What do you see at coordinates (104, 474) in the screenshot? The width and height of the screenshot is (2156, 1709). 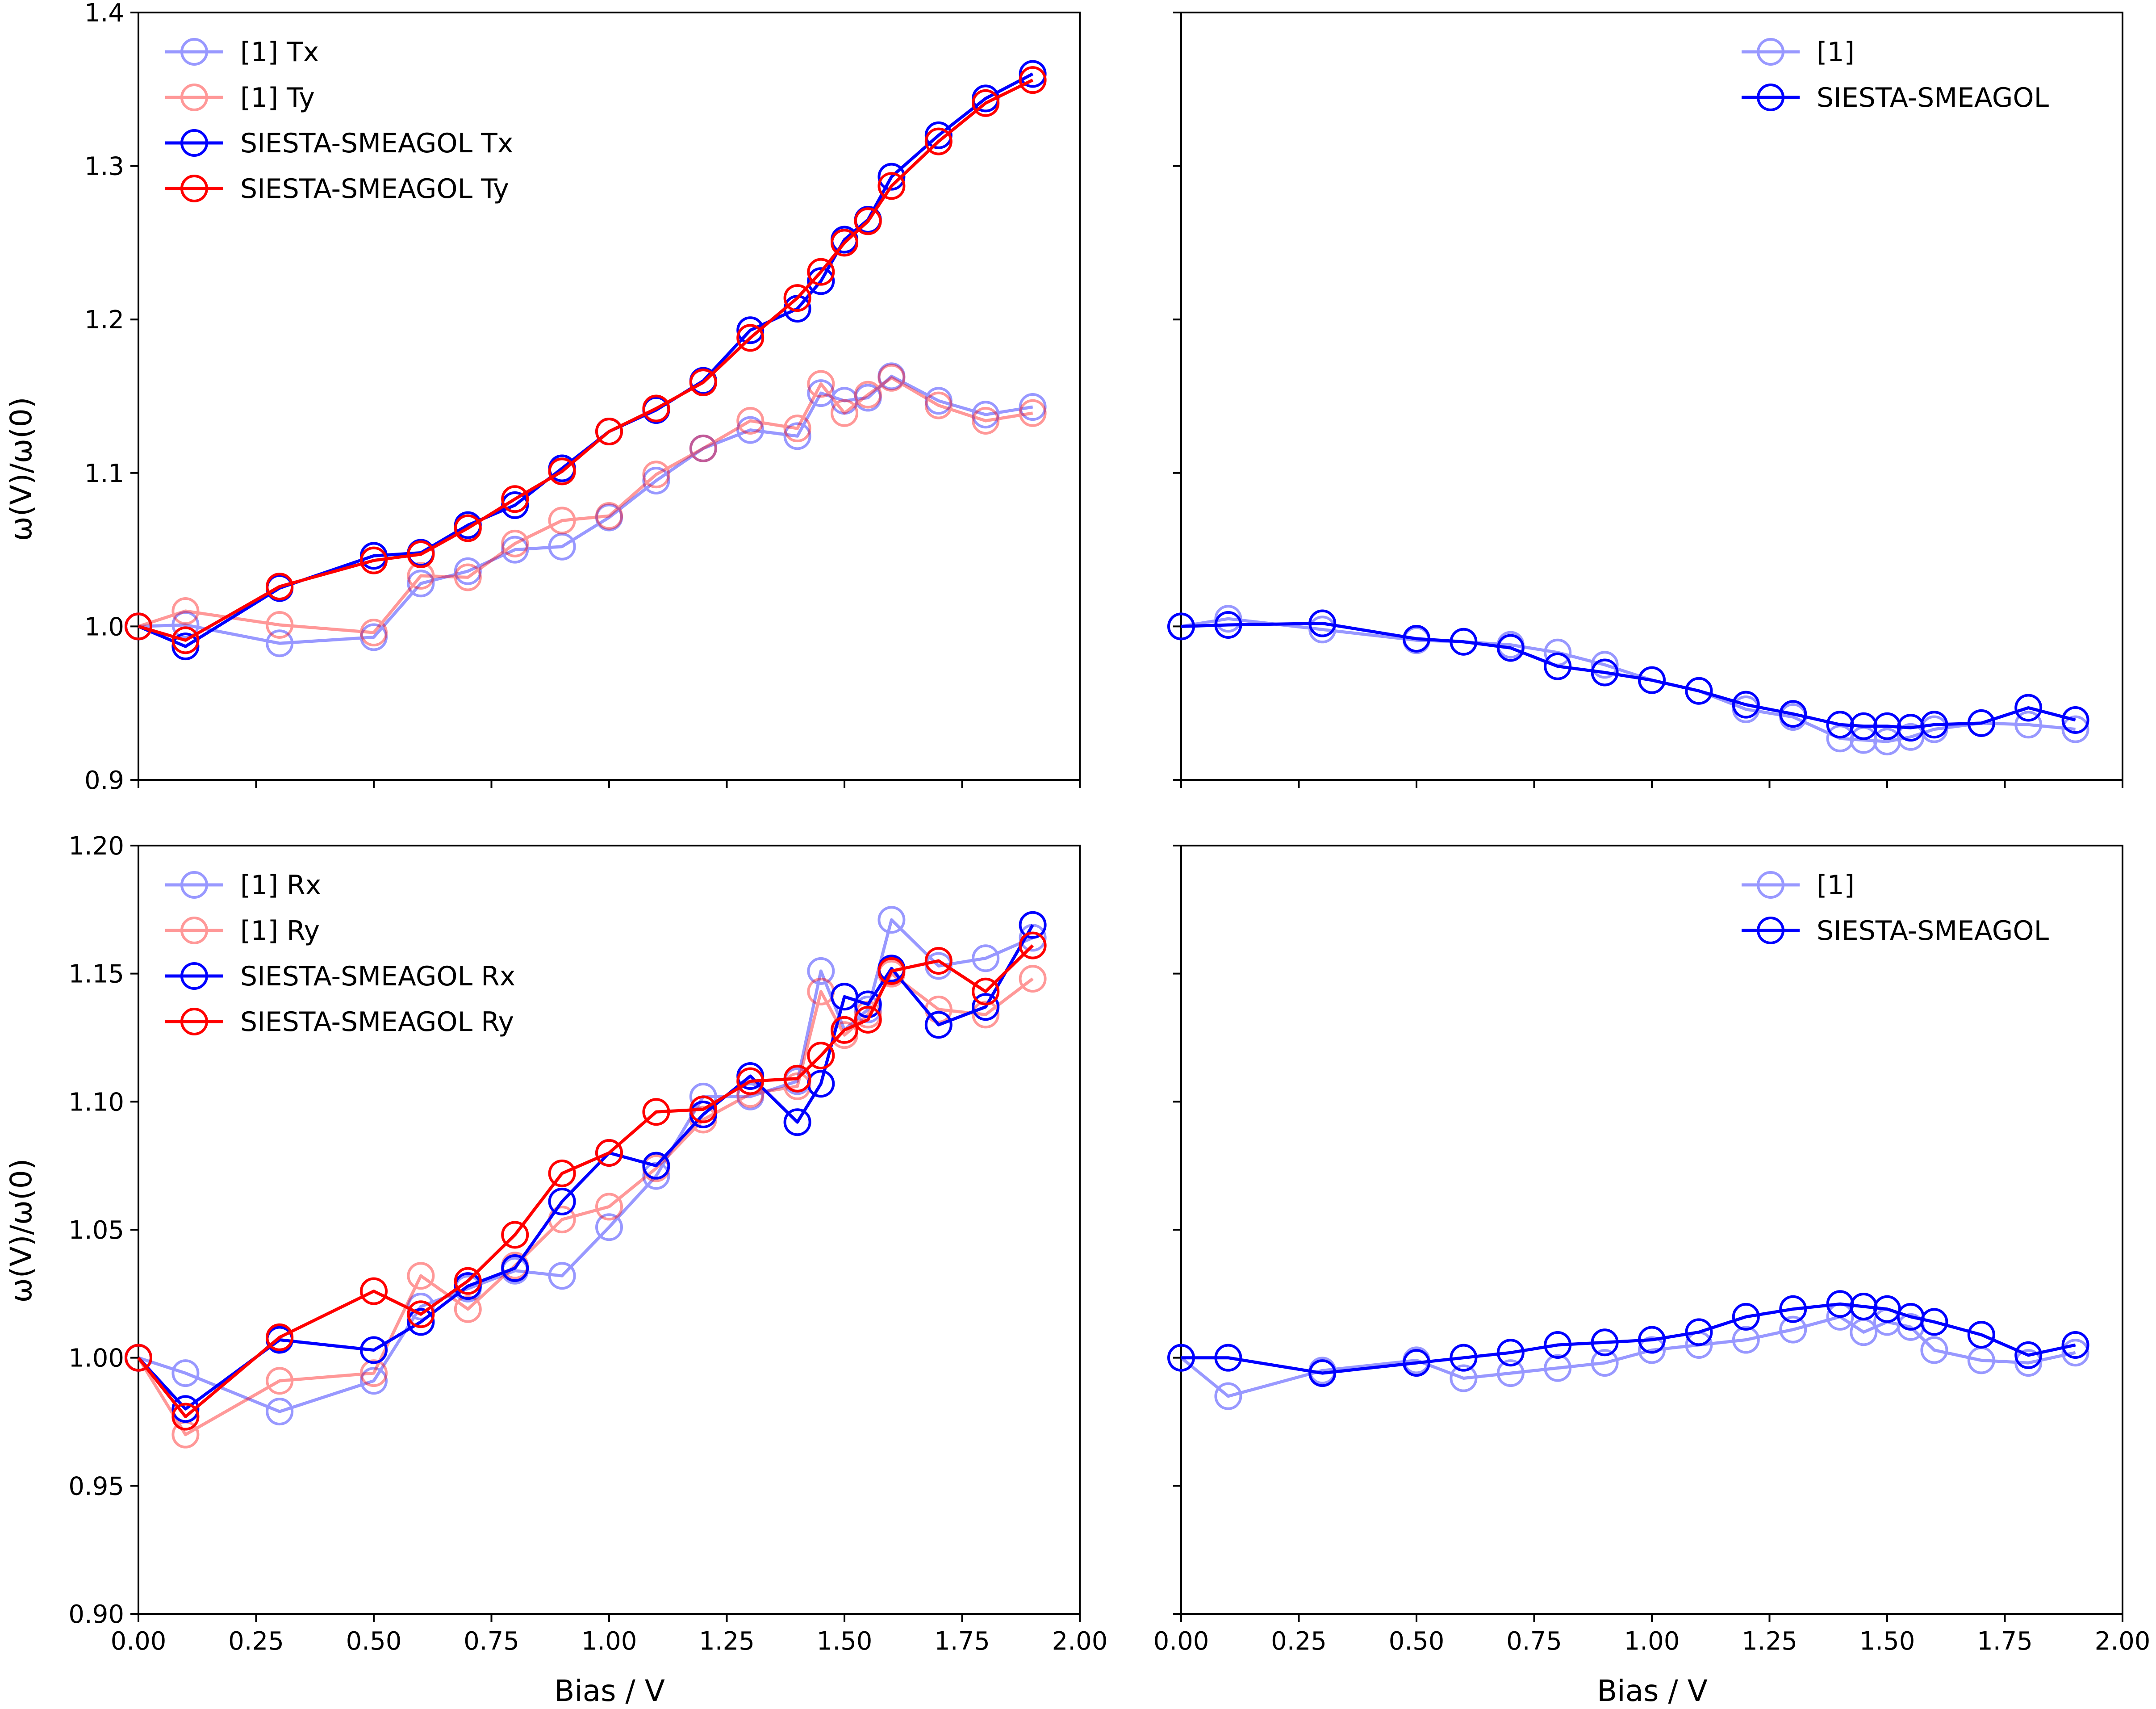 I see `y-tick-label: 1.1` at bounding box center [104, 474].